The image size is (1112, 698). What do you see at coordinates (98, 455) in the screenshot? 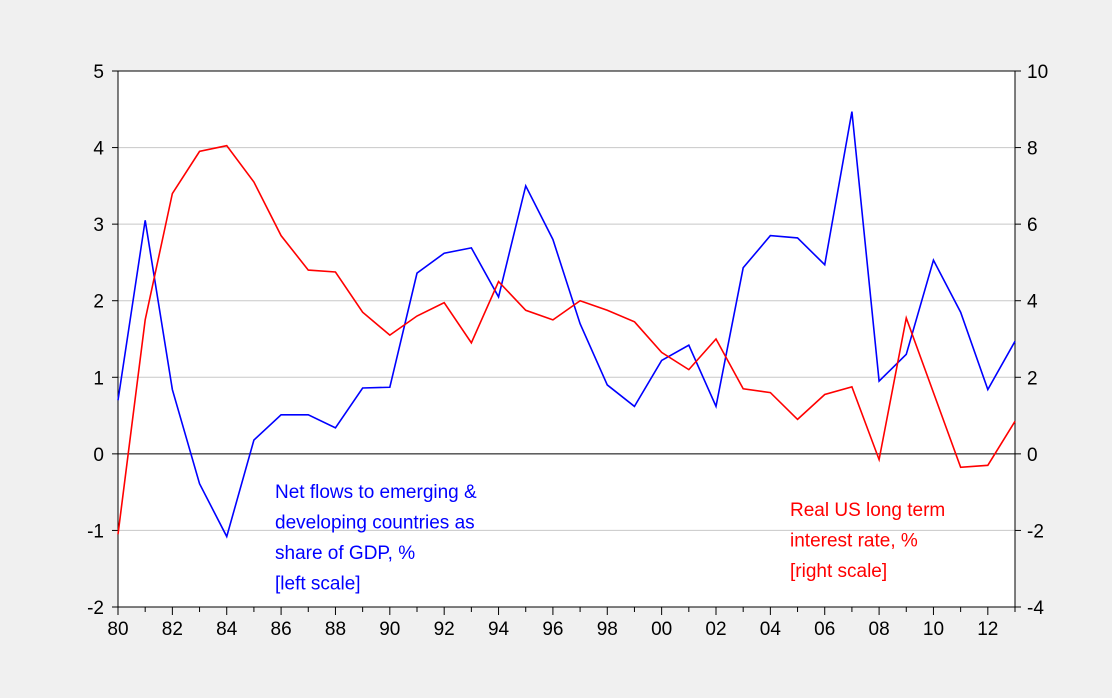
I see `y-tick-label: 0` at bounding box center [98, 455].